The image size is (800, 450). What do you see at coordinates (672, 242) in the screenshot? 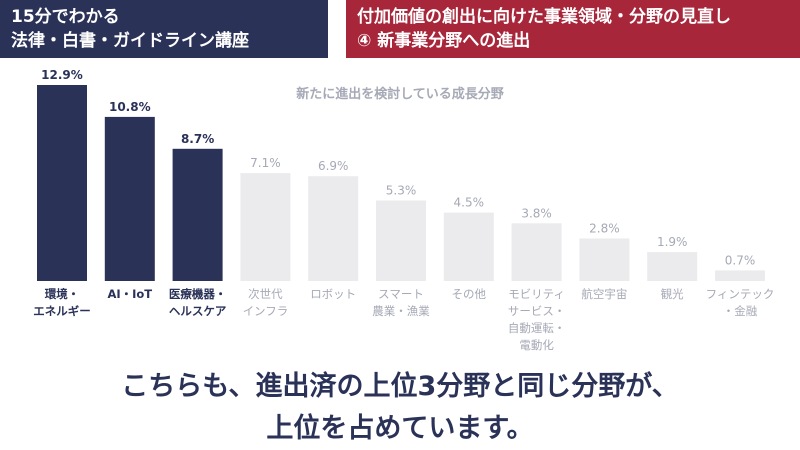
I see `value-label-9: 1.9%` at bounding box center [672, 242].